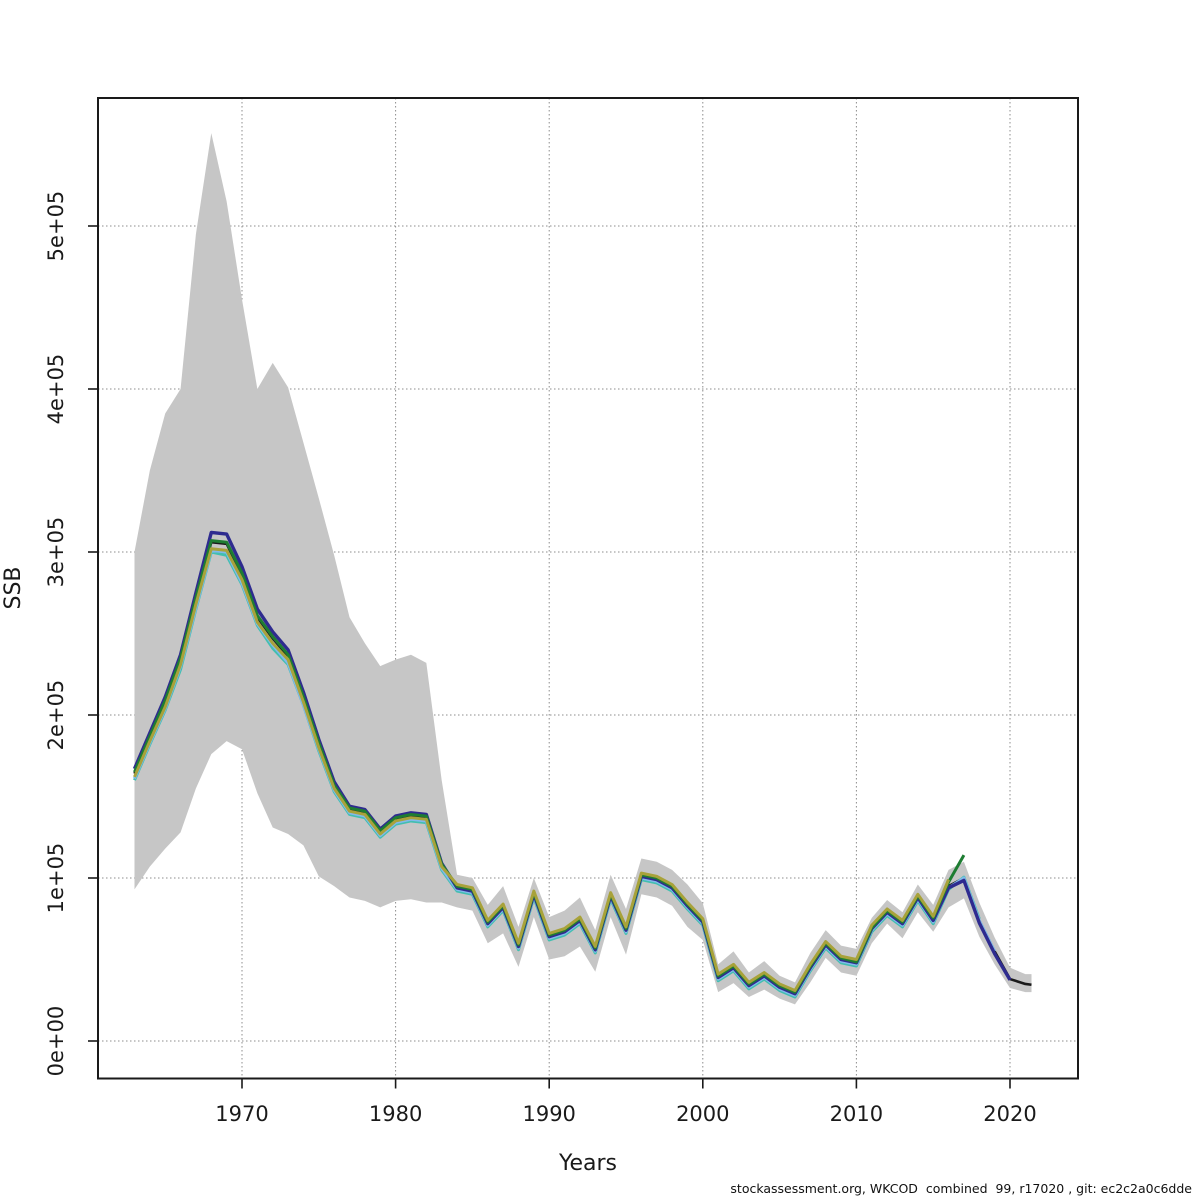 The image size is (1200, 1200). I want to click on x-tick-label-1990: 1990, so click(548, 1114).